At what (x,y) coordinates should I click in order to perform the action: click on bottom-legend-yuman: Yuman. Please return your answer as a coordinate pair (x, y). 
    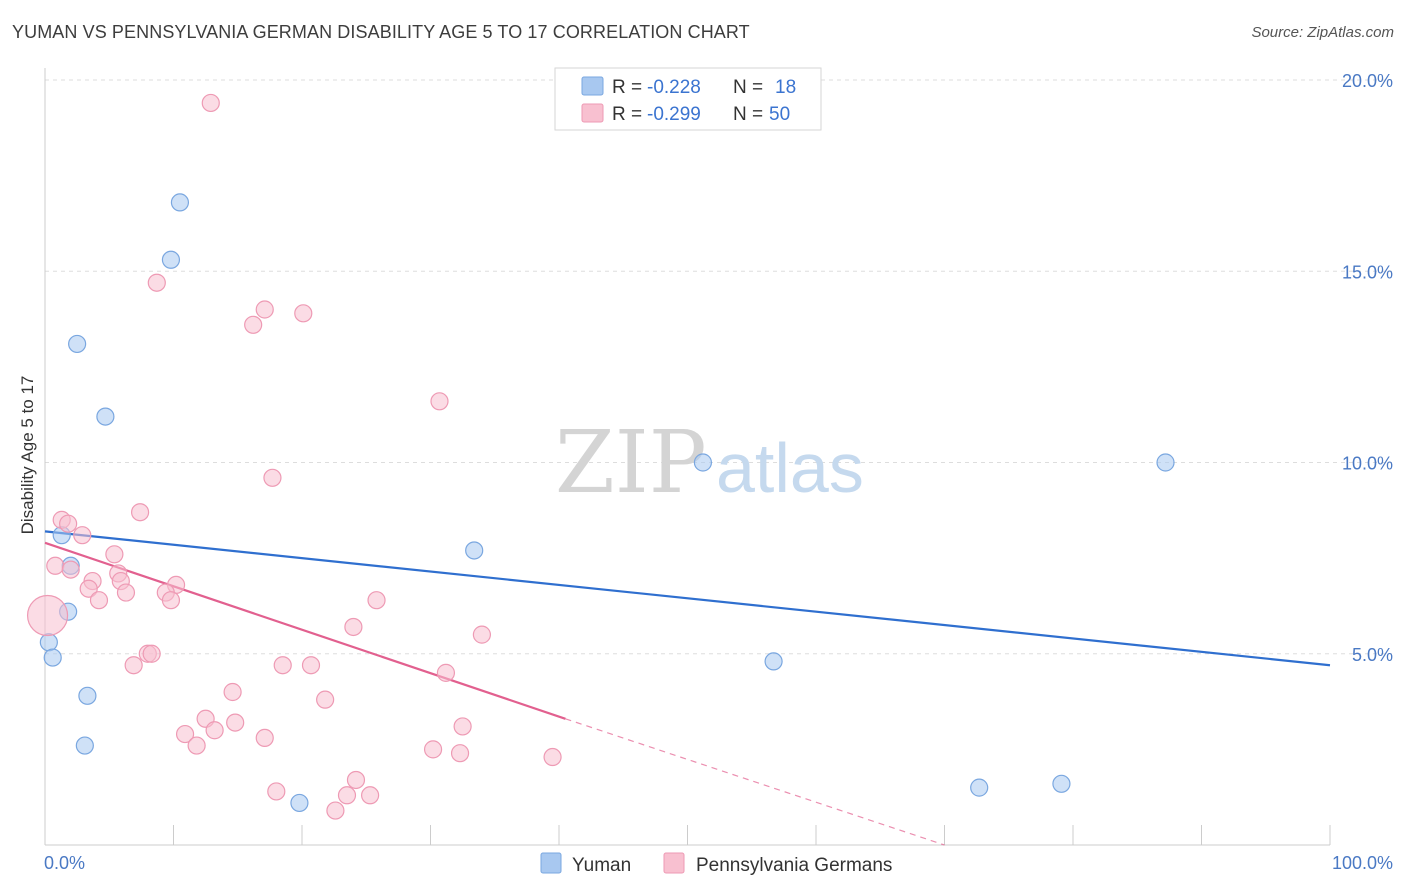
    Looking at the image, I should click on (601, 865).